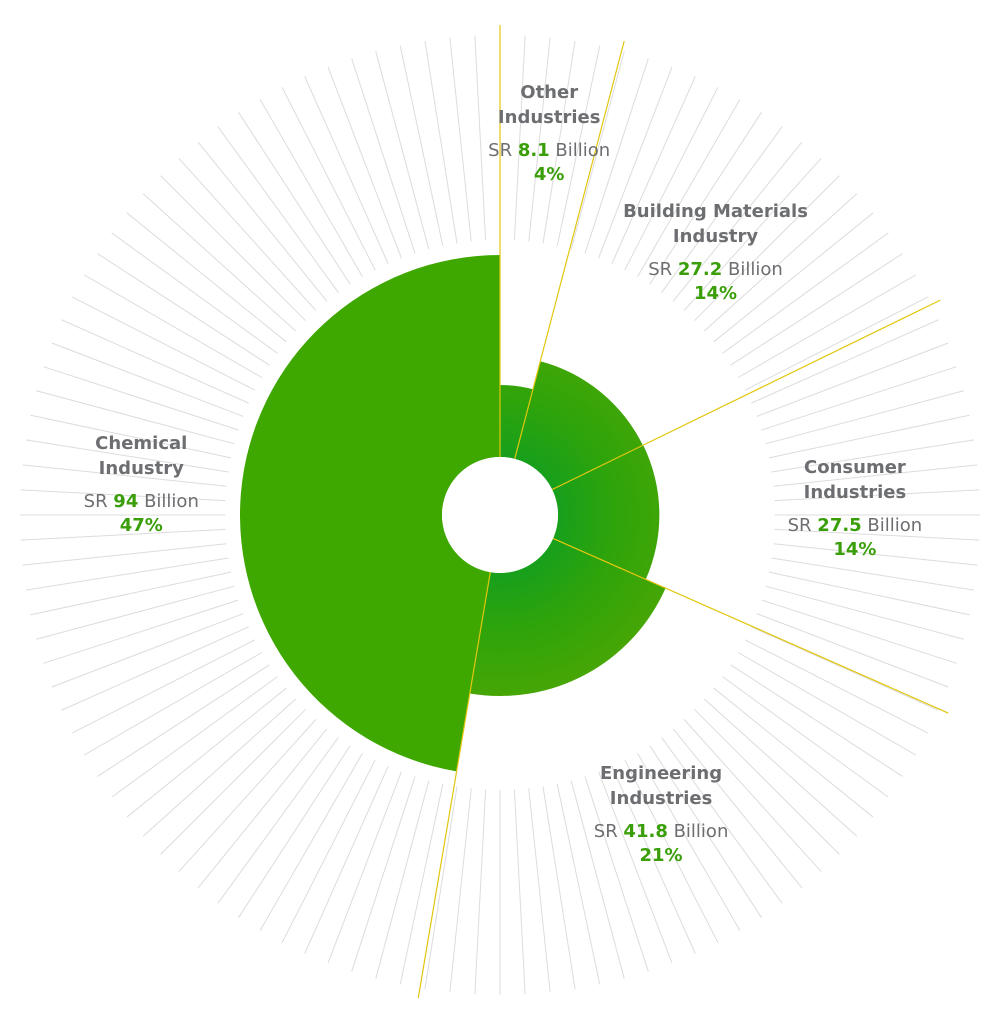  I want to click on value-number: 27.5, so click(839, 525).